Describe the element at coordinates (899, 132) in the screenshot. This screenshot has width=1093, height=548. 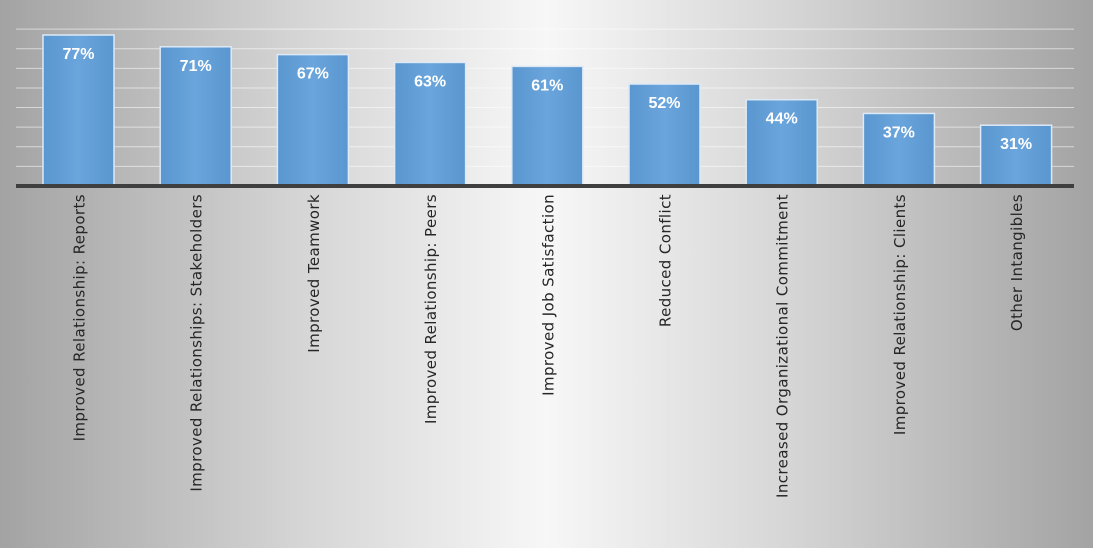
I see `data-label: 37%` at that location.